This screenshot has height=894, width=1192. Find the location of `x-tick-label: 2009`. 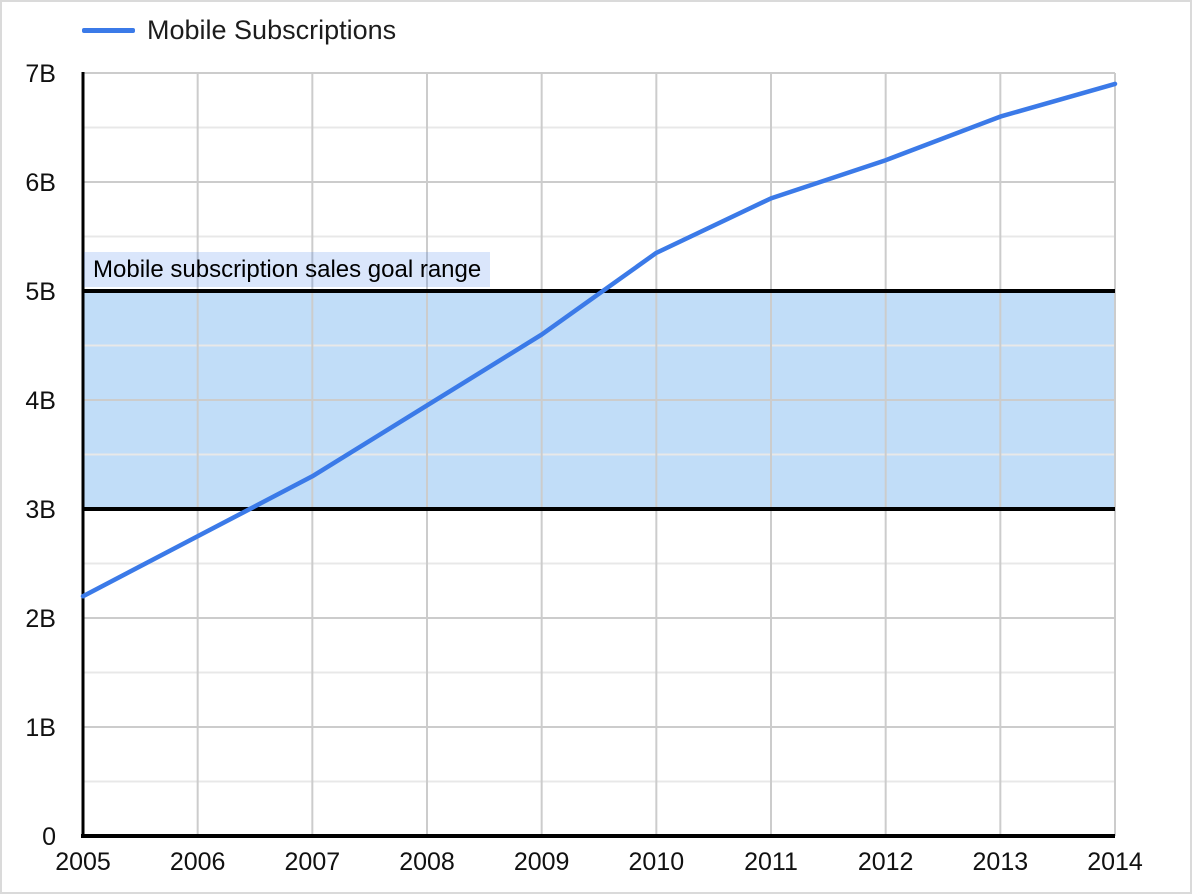

x-tick-label: 2009 is located at coordinates (542, 862).